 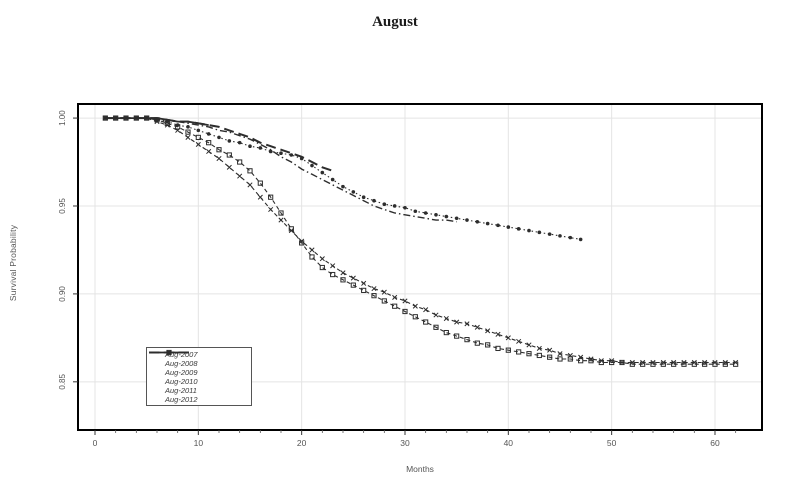 What do you see at coordinates (612, 443) in the screenshot?
I see `x-tick-label: 50` at bounding box center [612, 443].